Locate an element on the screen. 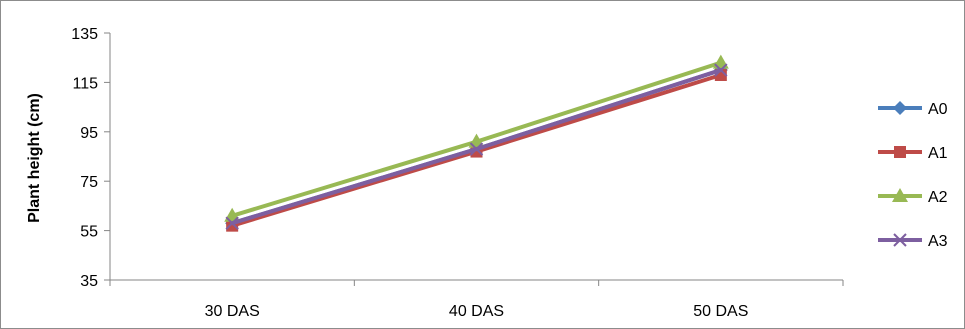 The image size is (965, 329). y-tick-label: 135 is located at coordinates (84, 34).